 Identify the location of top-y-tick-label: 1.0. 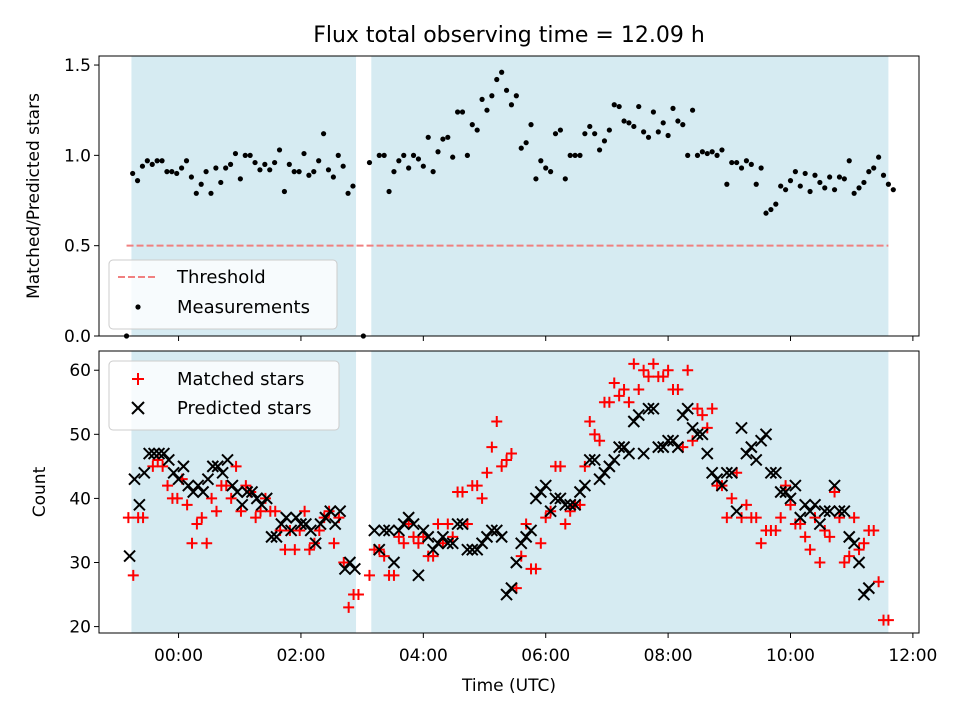
(77, 156).